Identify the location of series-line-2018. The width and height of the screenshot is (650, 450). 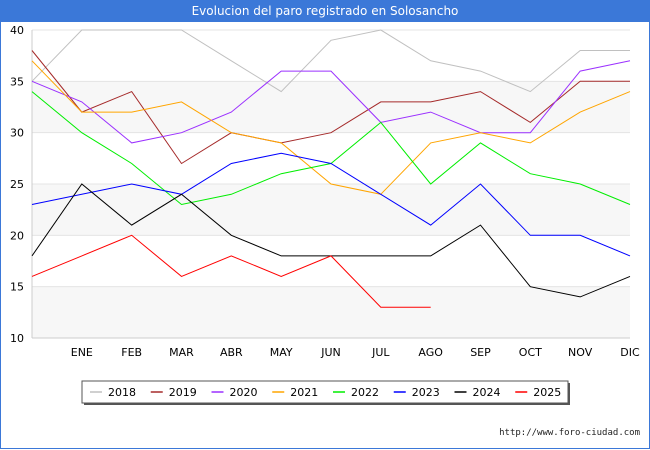
(330, 61).